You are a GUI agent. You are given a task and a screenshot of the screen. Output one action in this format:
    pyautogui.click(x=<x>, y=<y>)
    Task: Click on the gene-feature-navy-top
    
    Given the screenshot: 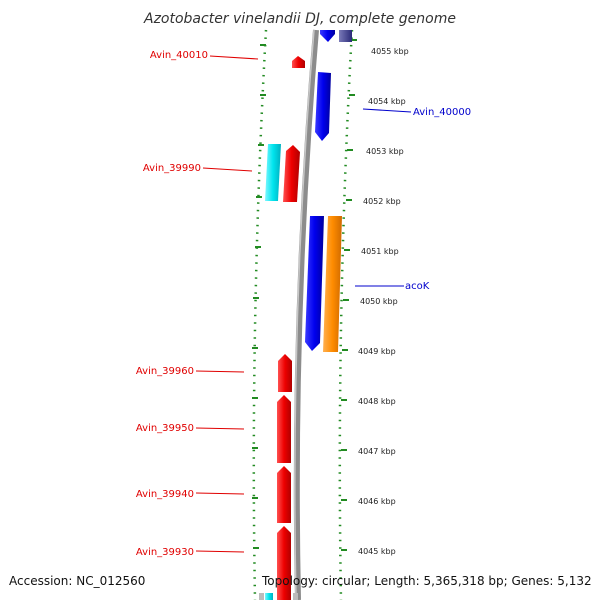 What is the action you would take?
    pyautogui.click(x=345, y=36)
    